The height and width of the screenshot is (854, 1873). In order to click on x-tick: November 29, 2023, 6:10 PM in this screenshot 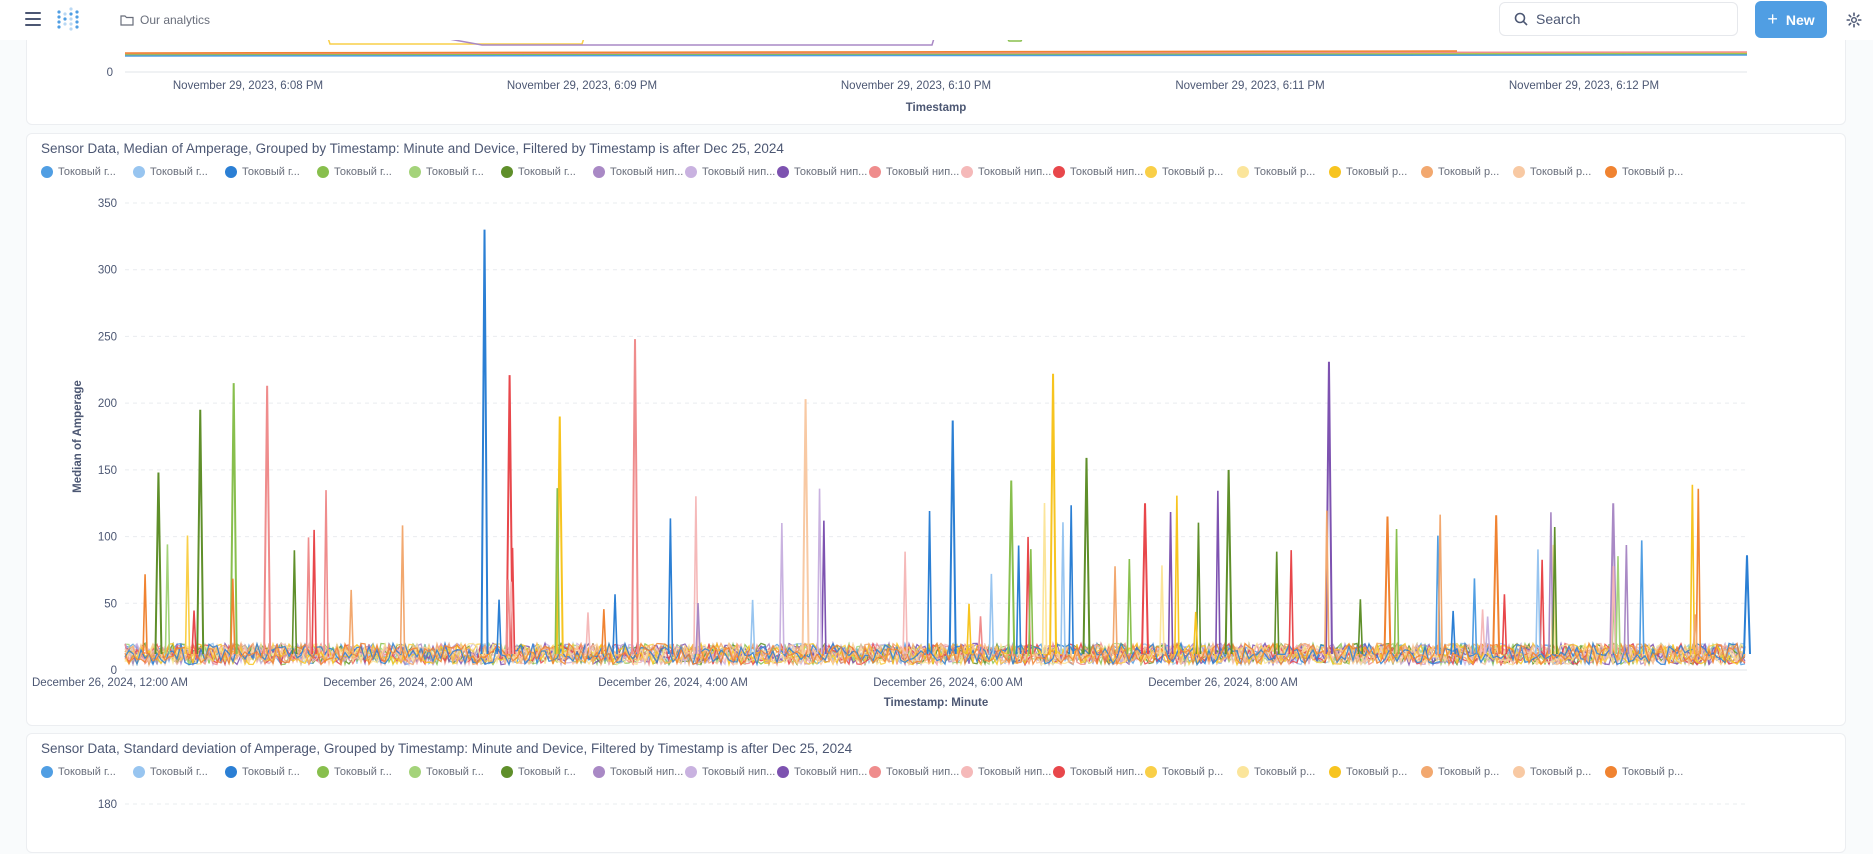, I will do `click(916, 86)`.